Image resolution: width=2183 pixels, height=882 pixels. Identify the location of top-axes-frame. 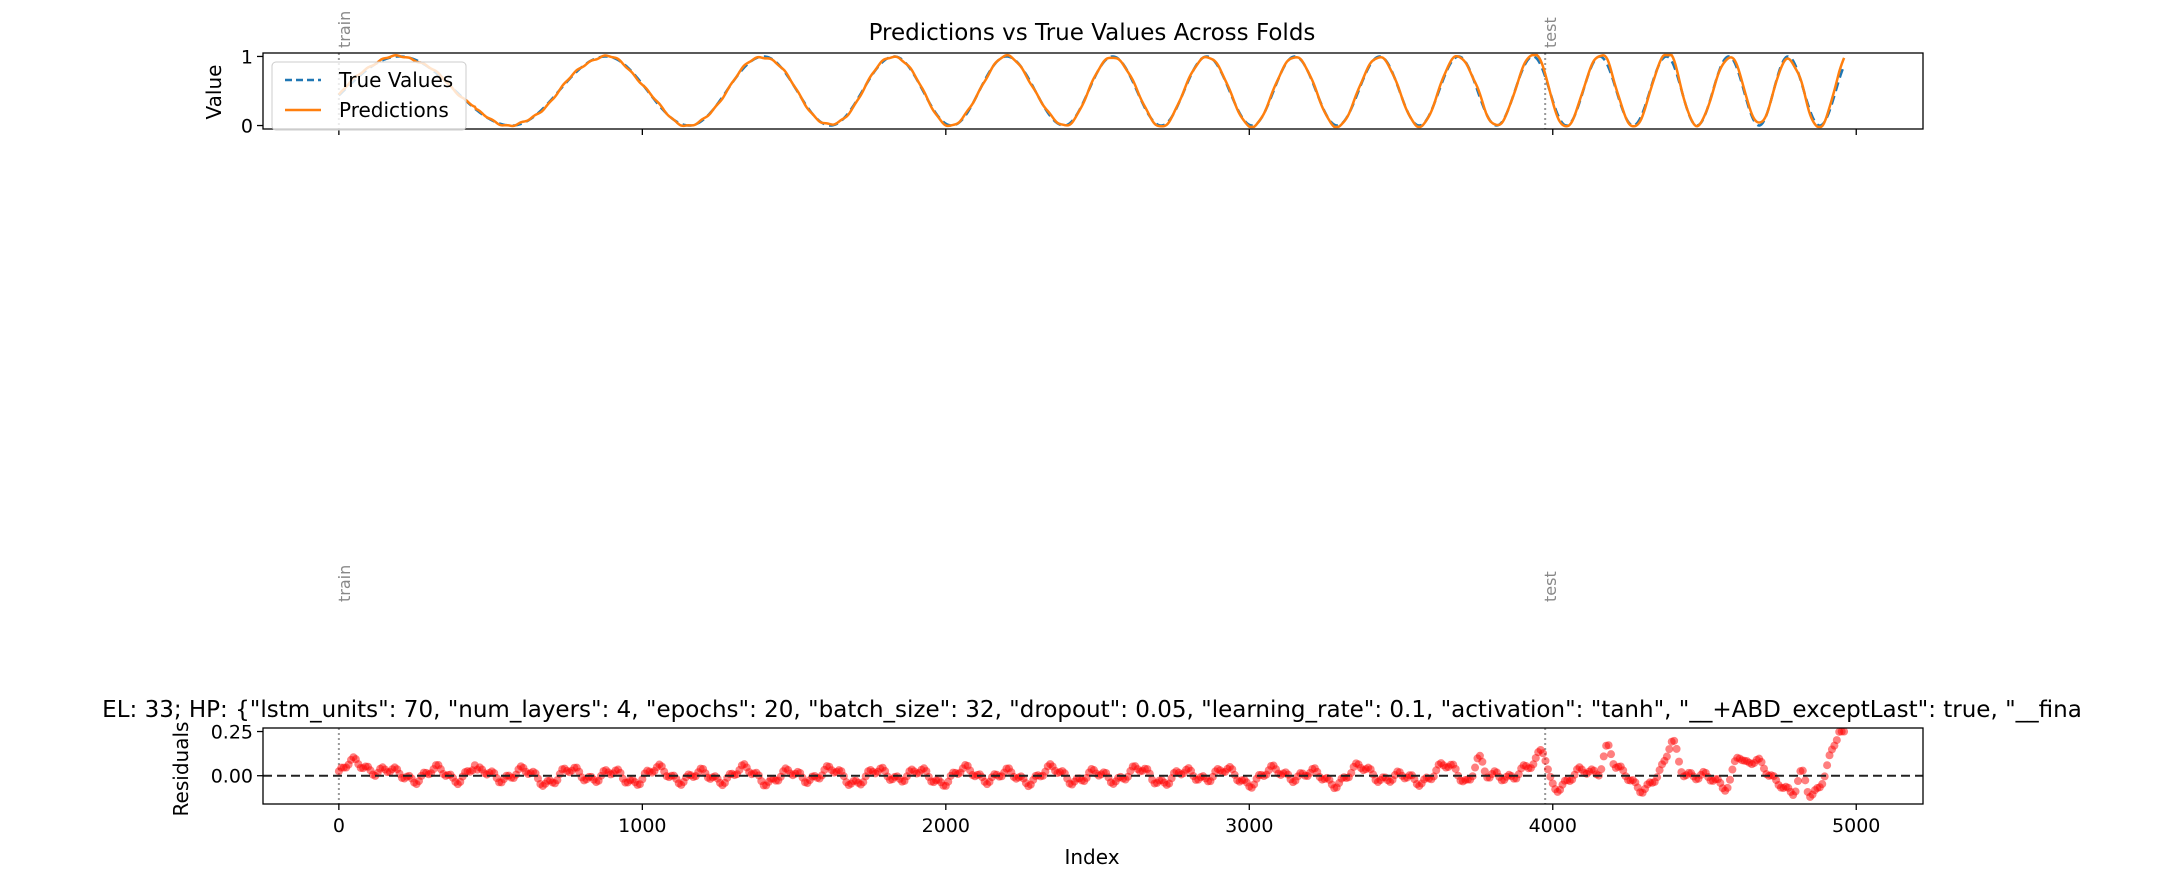
(1093, 91).